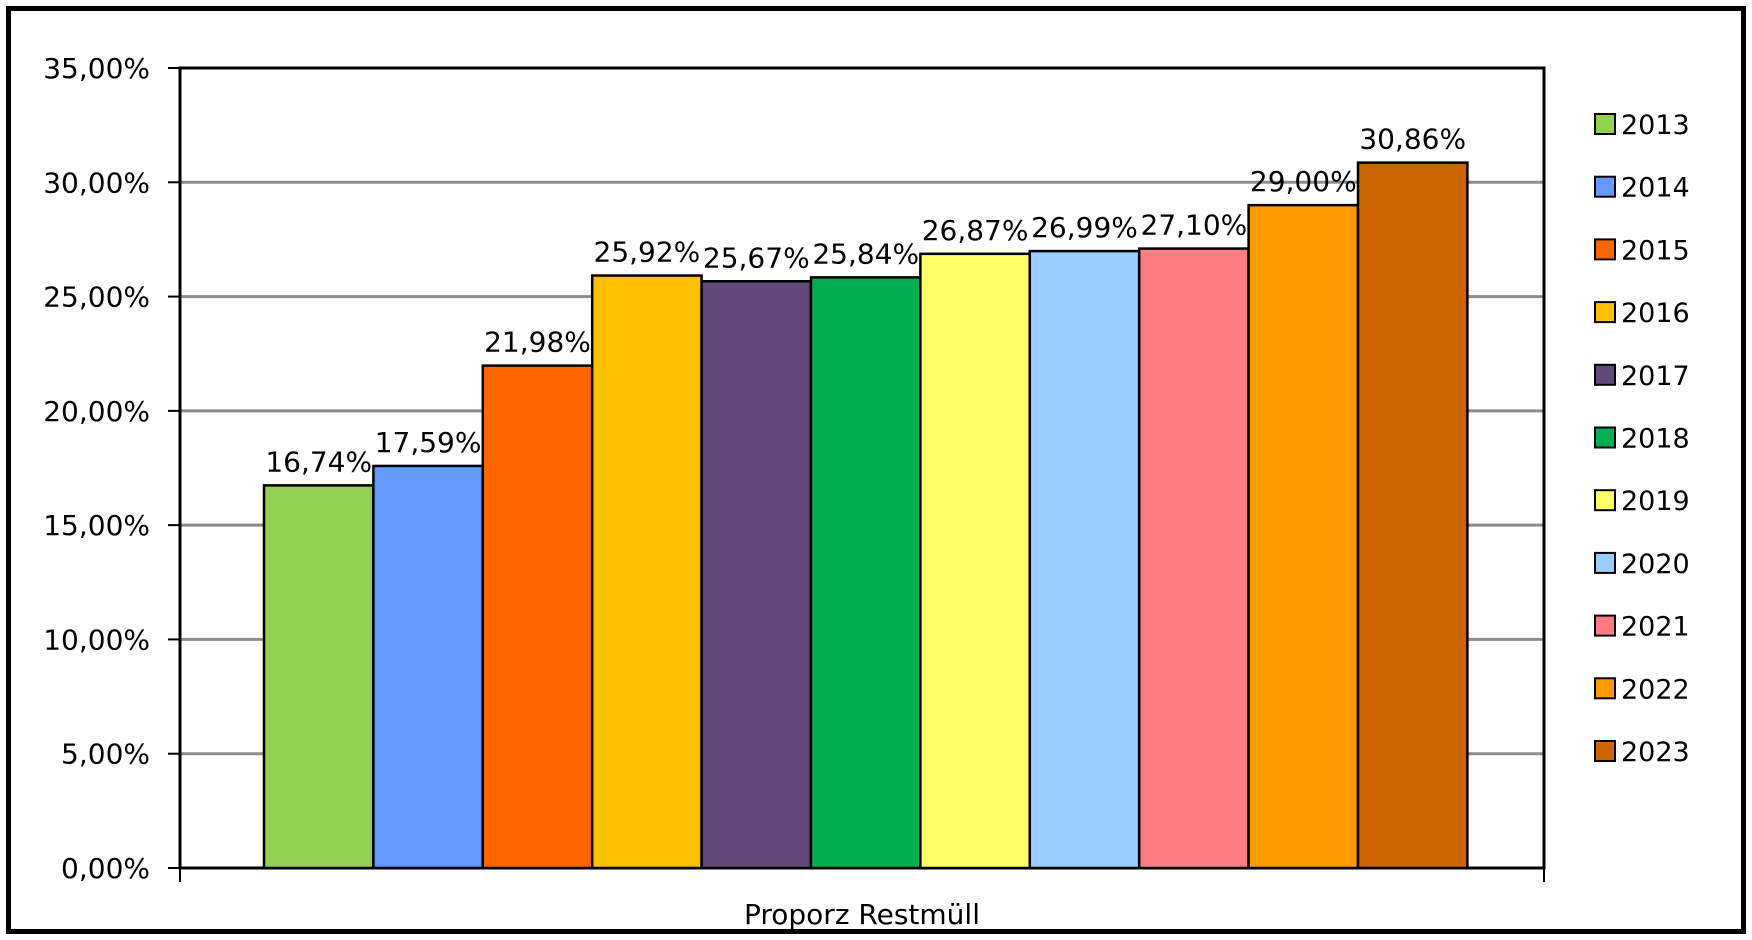 The image size is (1752, 940). Describe the element at coordinates (1605, 562) in the screenshot. I see `legend-swatch-2020` at that location.